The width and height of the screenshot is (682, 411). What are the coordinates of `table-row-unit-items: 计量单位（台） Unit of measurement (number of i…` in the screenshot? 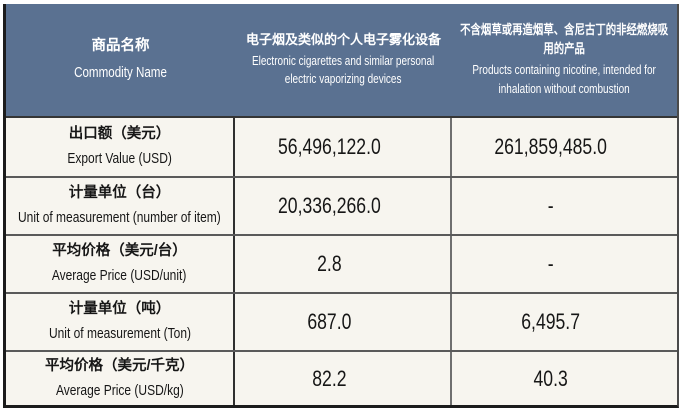 It's located at (341, 205).